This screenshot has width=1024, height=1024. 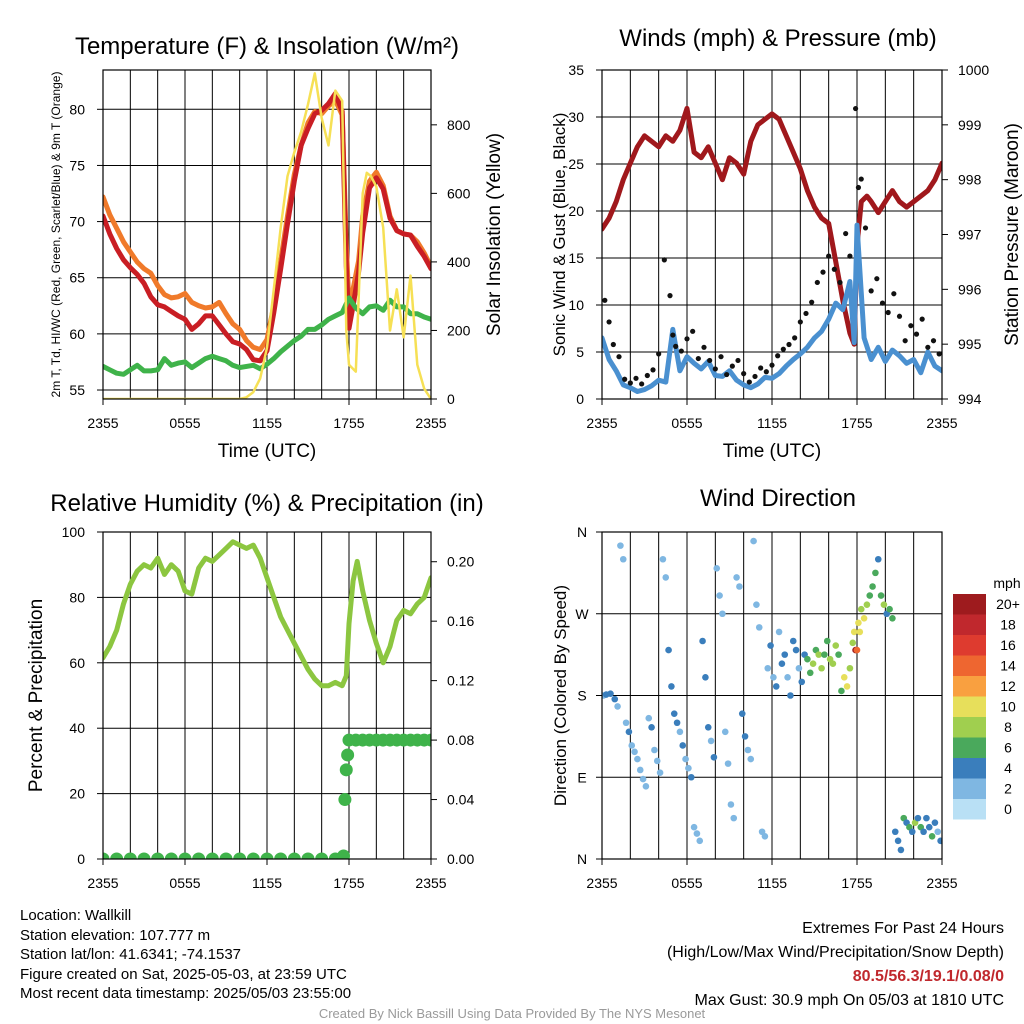 I want to click on x-axis-label: Time (UTC), so click(x=772, y=451).